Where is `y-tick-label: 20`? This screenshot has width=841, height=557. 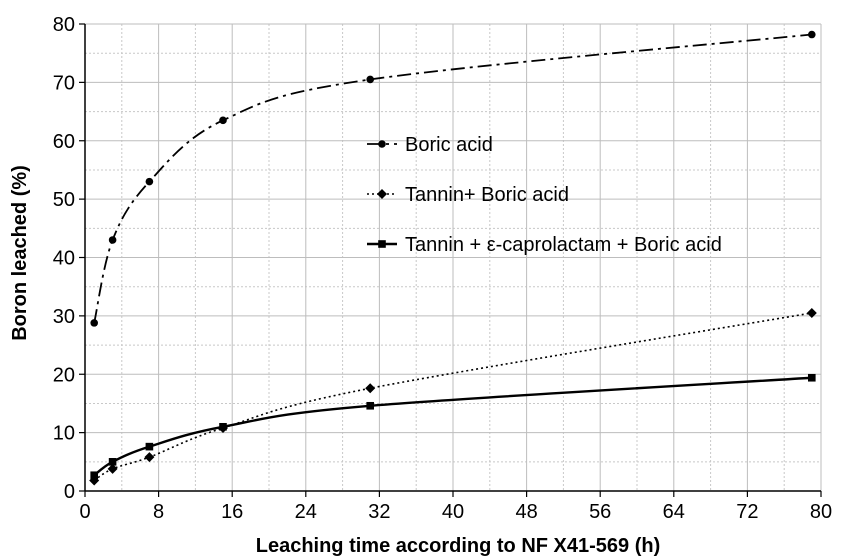 y-tick-label: 20 is located at coordinates (64, 375).